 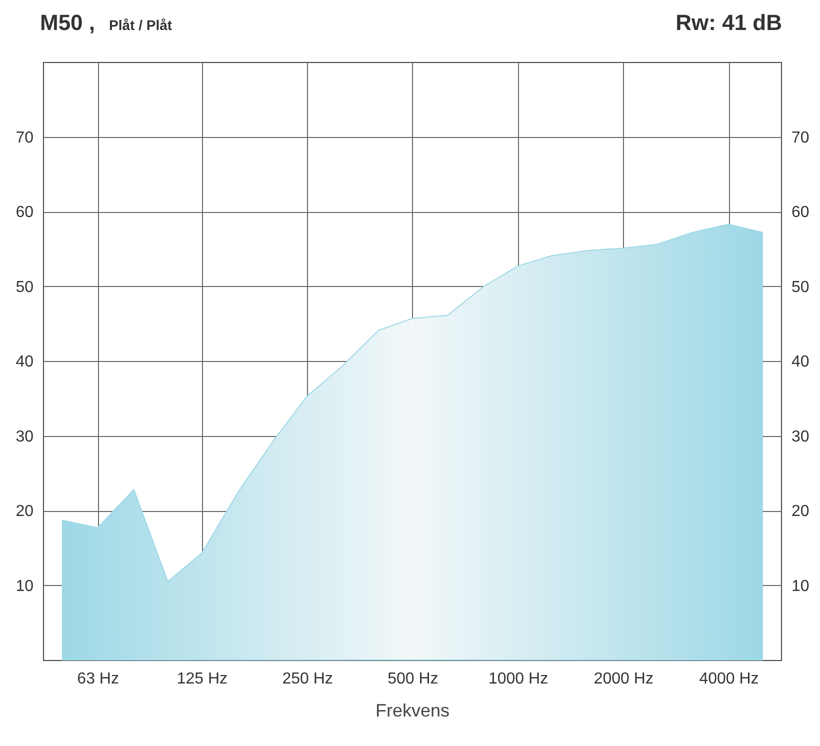 What do you see at coordinates (801, 212) in the screenshot?
I see `y2-tick-label: 60` at bounding box center [801, 212].